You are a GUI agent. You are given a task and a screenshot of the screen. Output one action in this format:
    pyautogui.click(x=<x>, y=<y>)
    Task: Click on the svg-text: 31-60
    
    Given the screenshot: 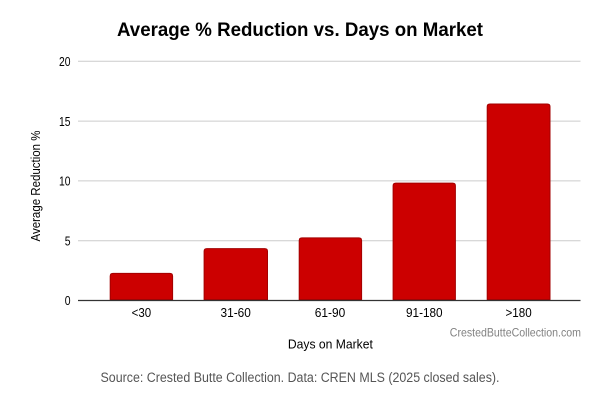 What is the action you would take?
    pyautogui.click(x=236, y=312)
    